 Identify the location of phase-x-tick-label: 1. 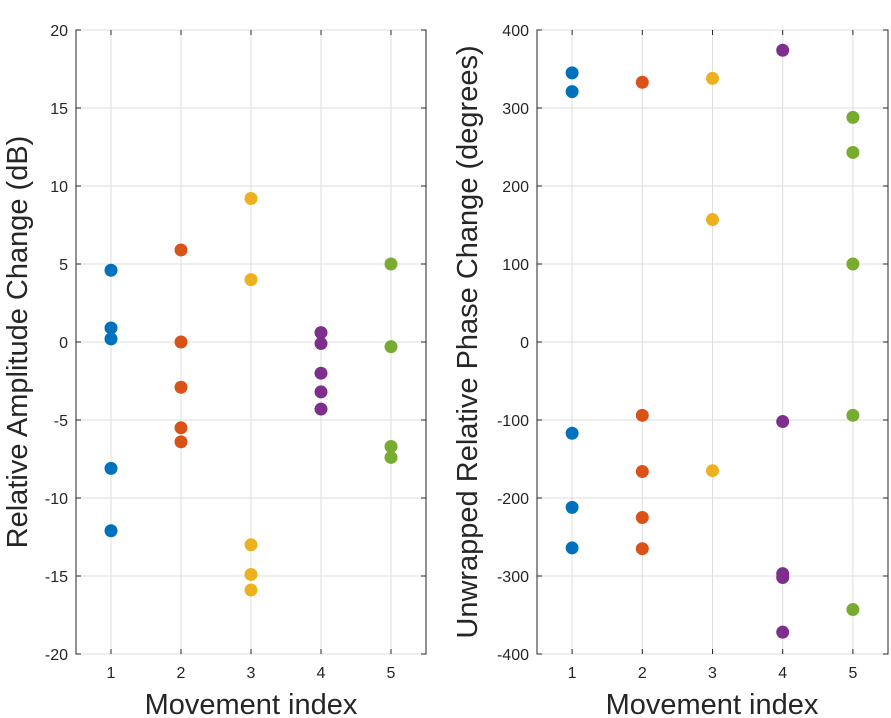
(572, 673).